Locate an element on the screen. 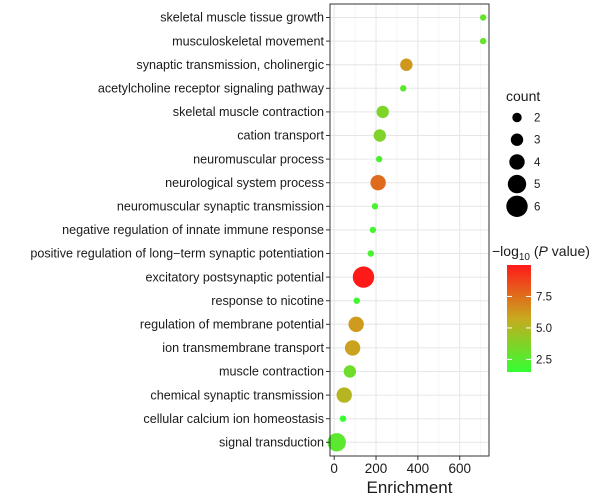 This screenshot has height=504, width=600. y-tick-label: skeletal muscle contraction is located at coordinates (248, 112).